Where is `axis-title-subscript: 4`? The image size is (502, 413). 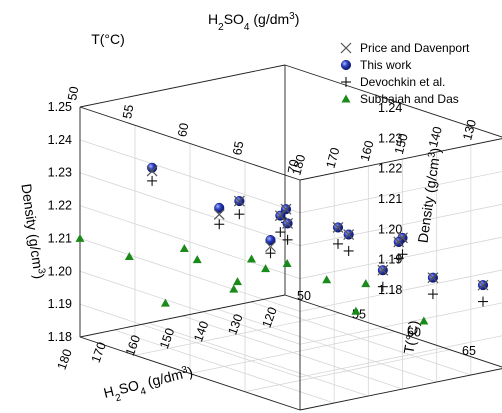
axis-title-subscript: 4 is located at coordinates (143, 391).